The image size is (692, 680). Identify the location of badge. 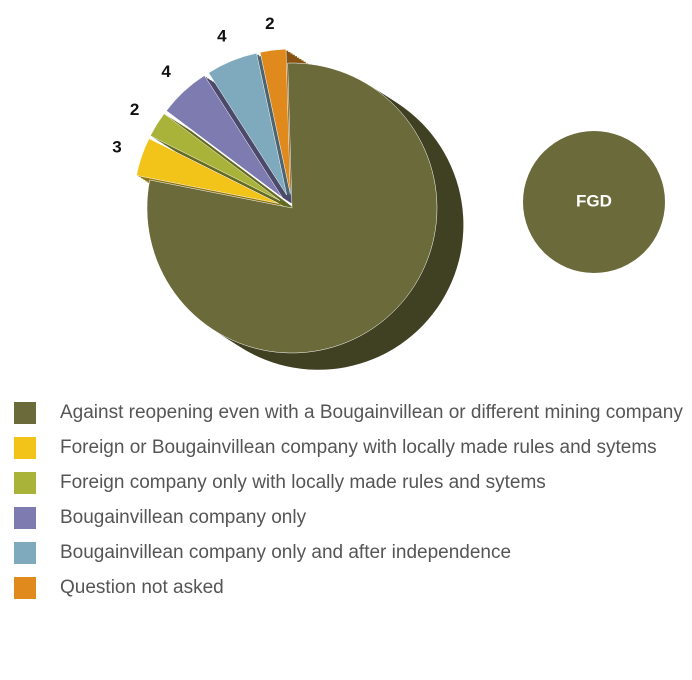
(594, 202).